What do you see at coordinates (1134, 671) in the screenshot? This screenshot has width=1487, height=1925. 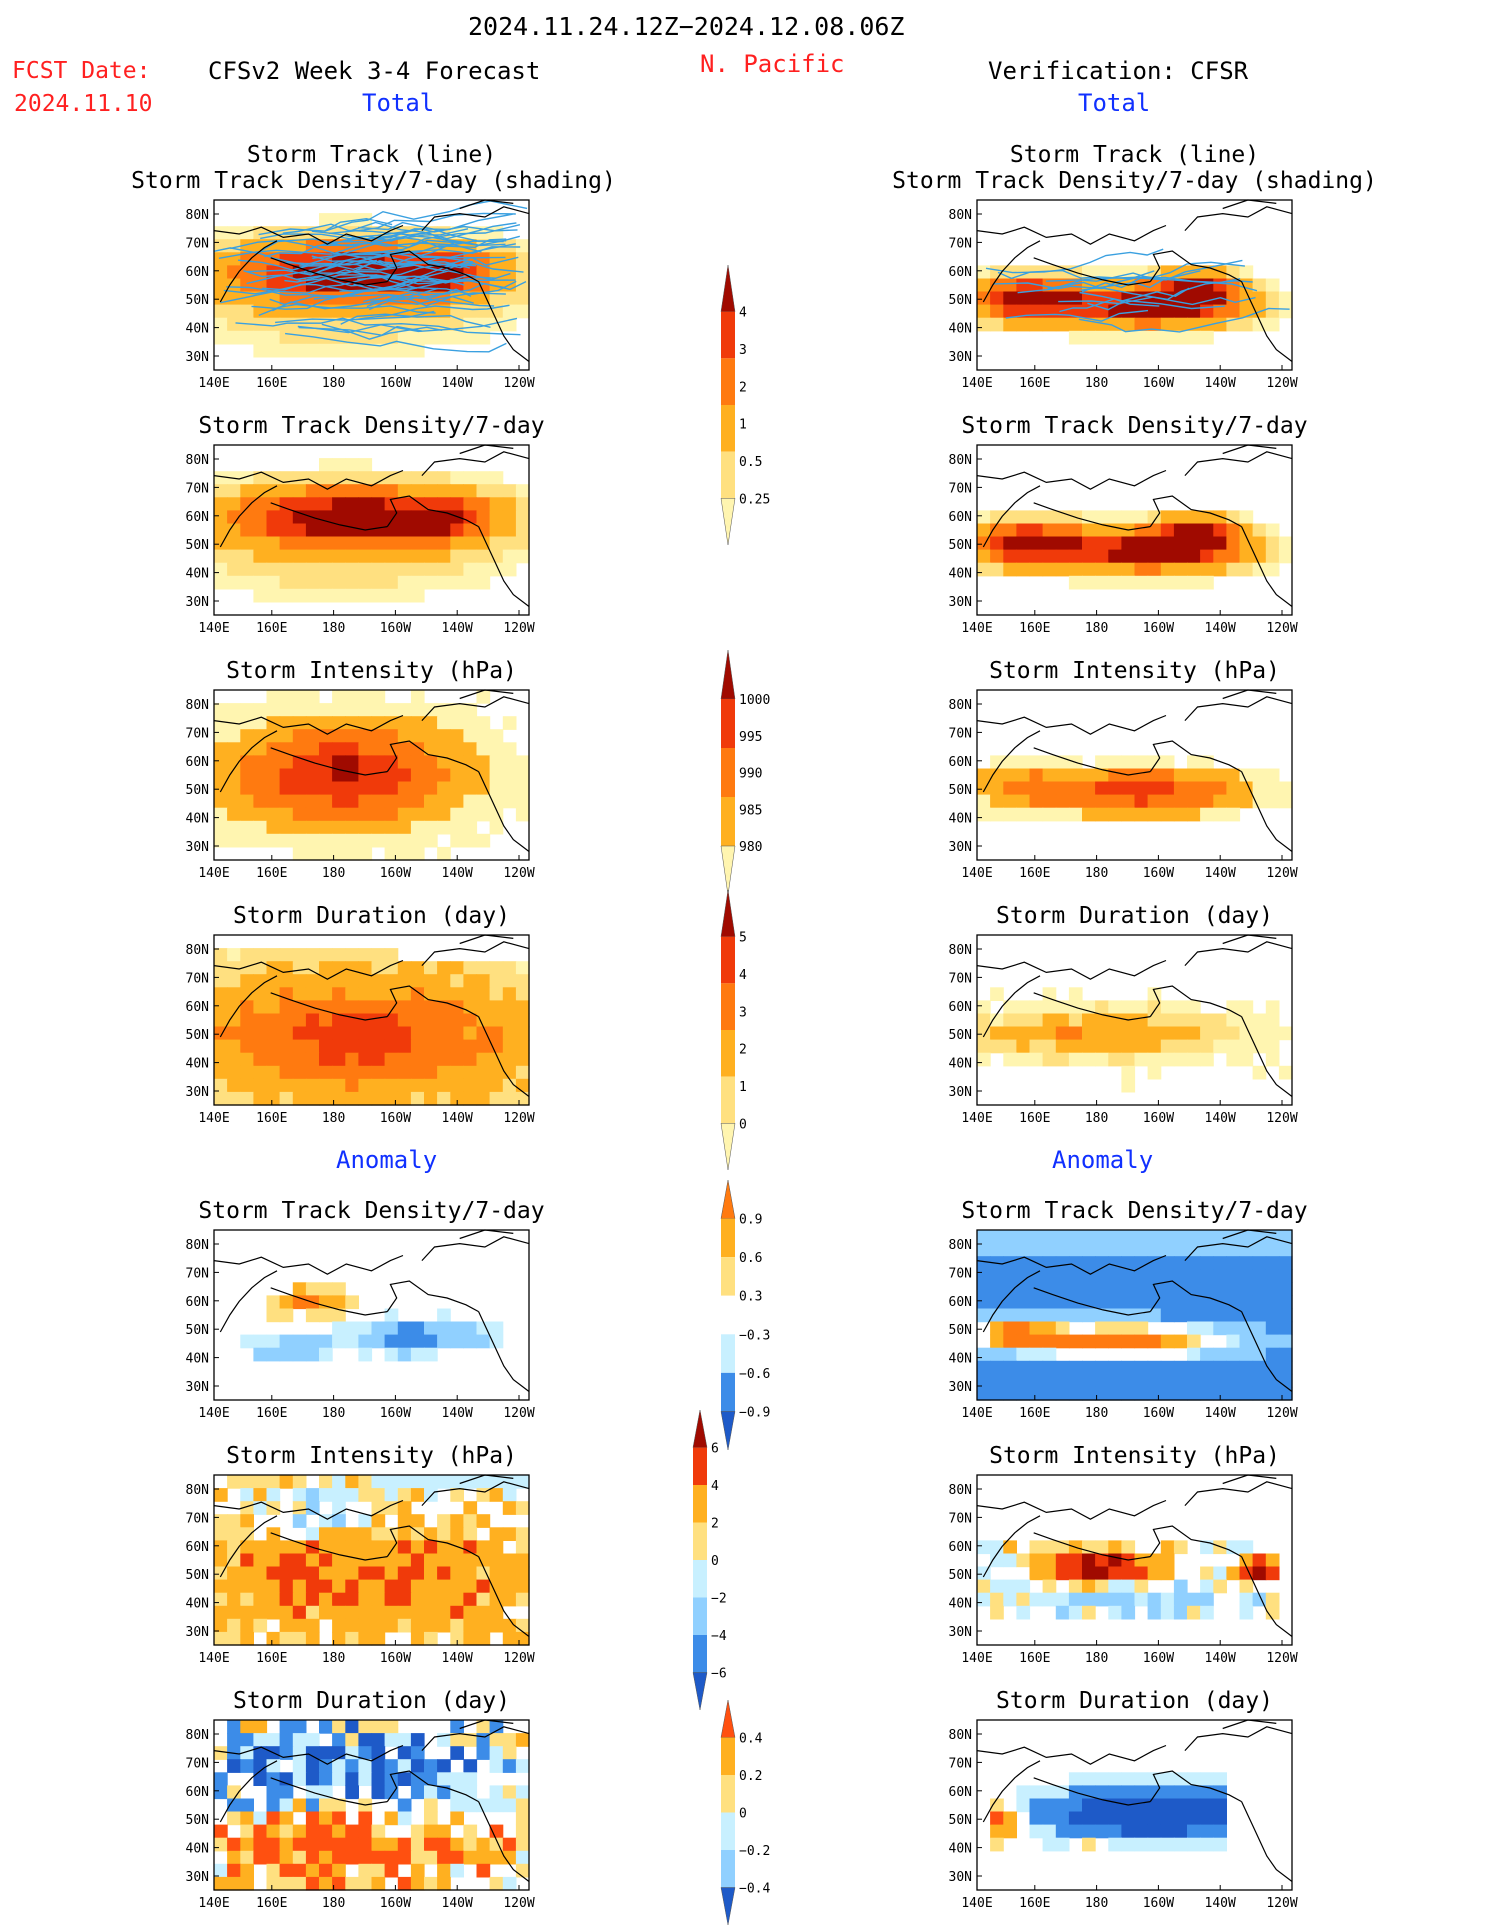 I see `panel-title-vf-intensity-0: Storm Intensity (hPa)` at bounding box center [1134, 671].